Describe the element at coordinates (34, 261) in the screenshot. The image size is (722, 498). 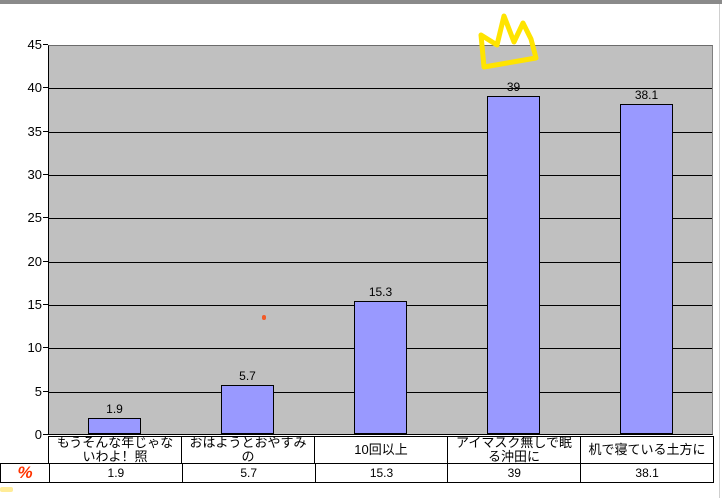
I see `y-axis-tick-label: 20` at that location.